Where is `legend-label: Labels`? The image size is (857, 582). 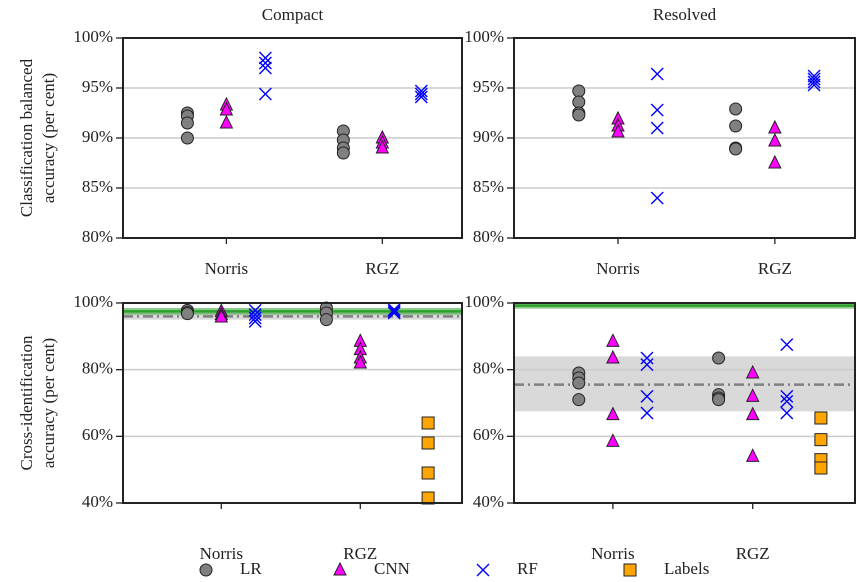 legend-label: Labels is located at coordinates (686, 568).